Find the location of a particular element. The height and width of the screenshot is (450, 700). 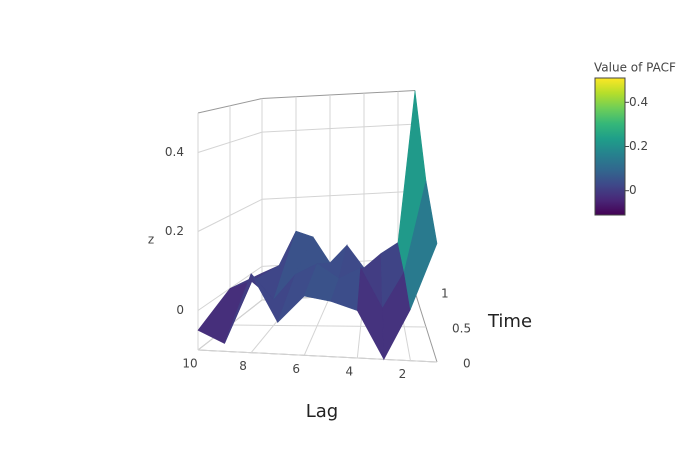

z-tick-label: 0 is located at coordinates (180, 310).